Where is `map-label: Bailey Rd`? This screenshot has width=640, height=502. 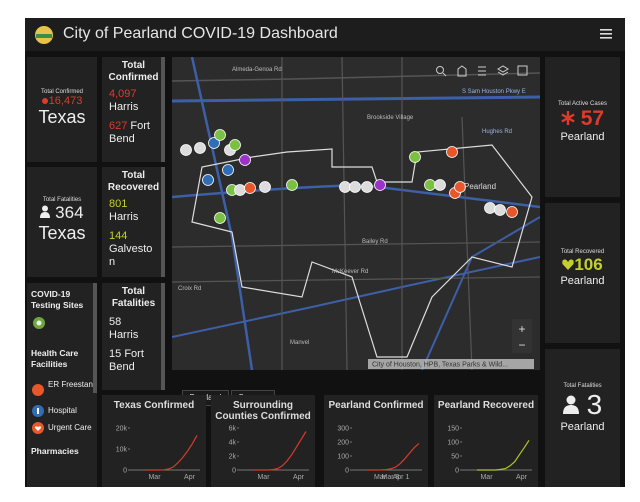 map-label: Bailey Rd is located at coordinates (375, 242).